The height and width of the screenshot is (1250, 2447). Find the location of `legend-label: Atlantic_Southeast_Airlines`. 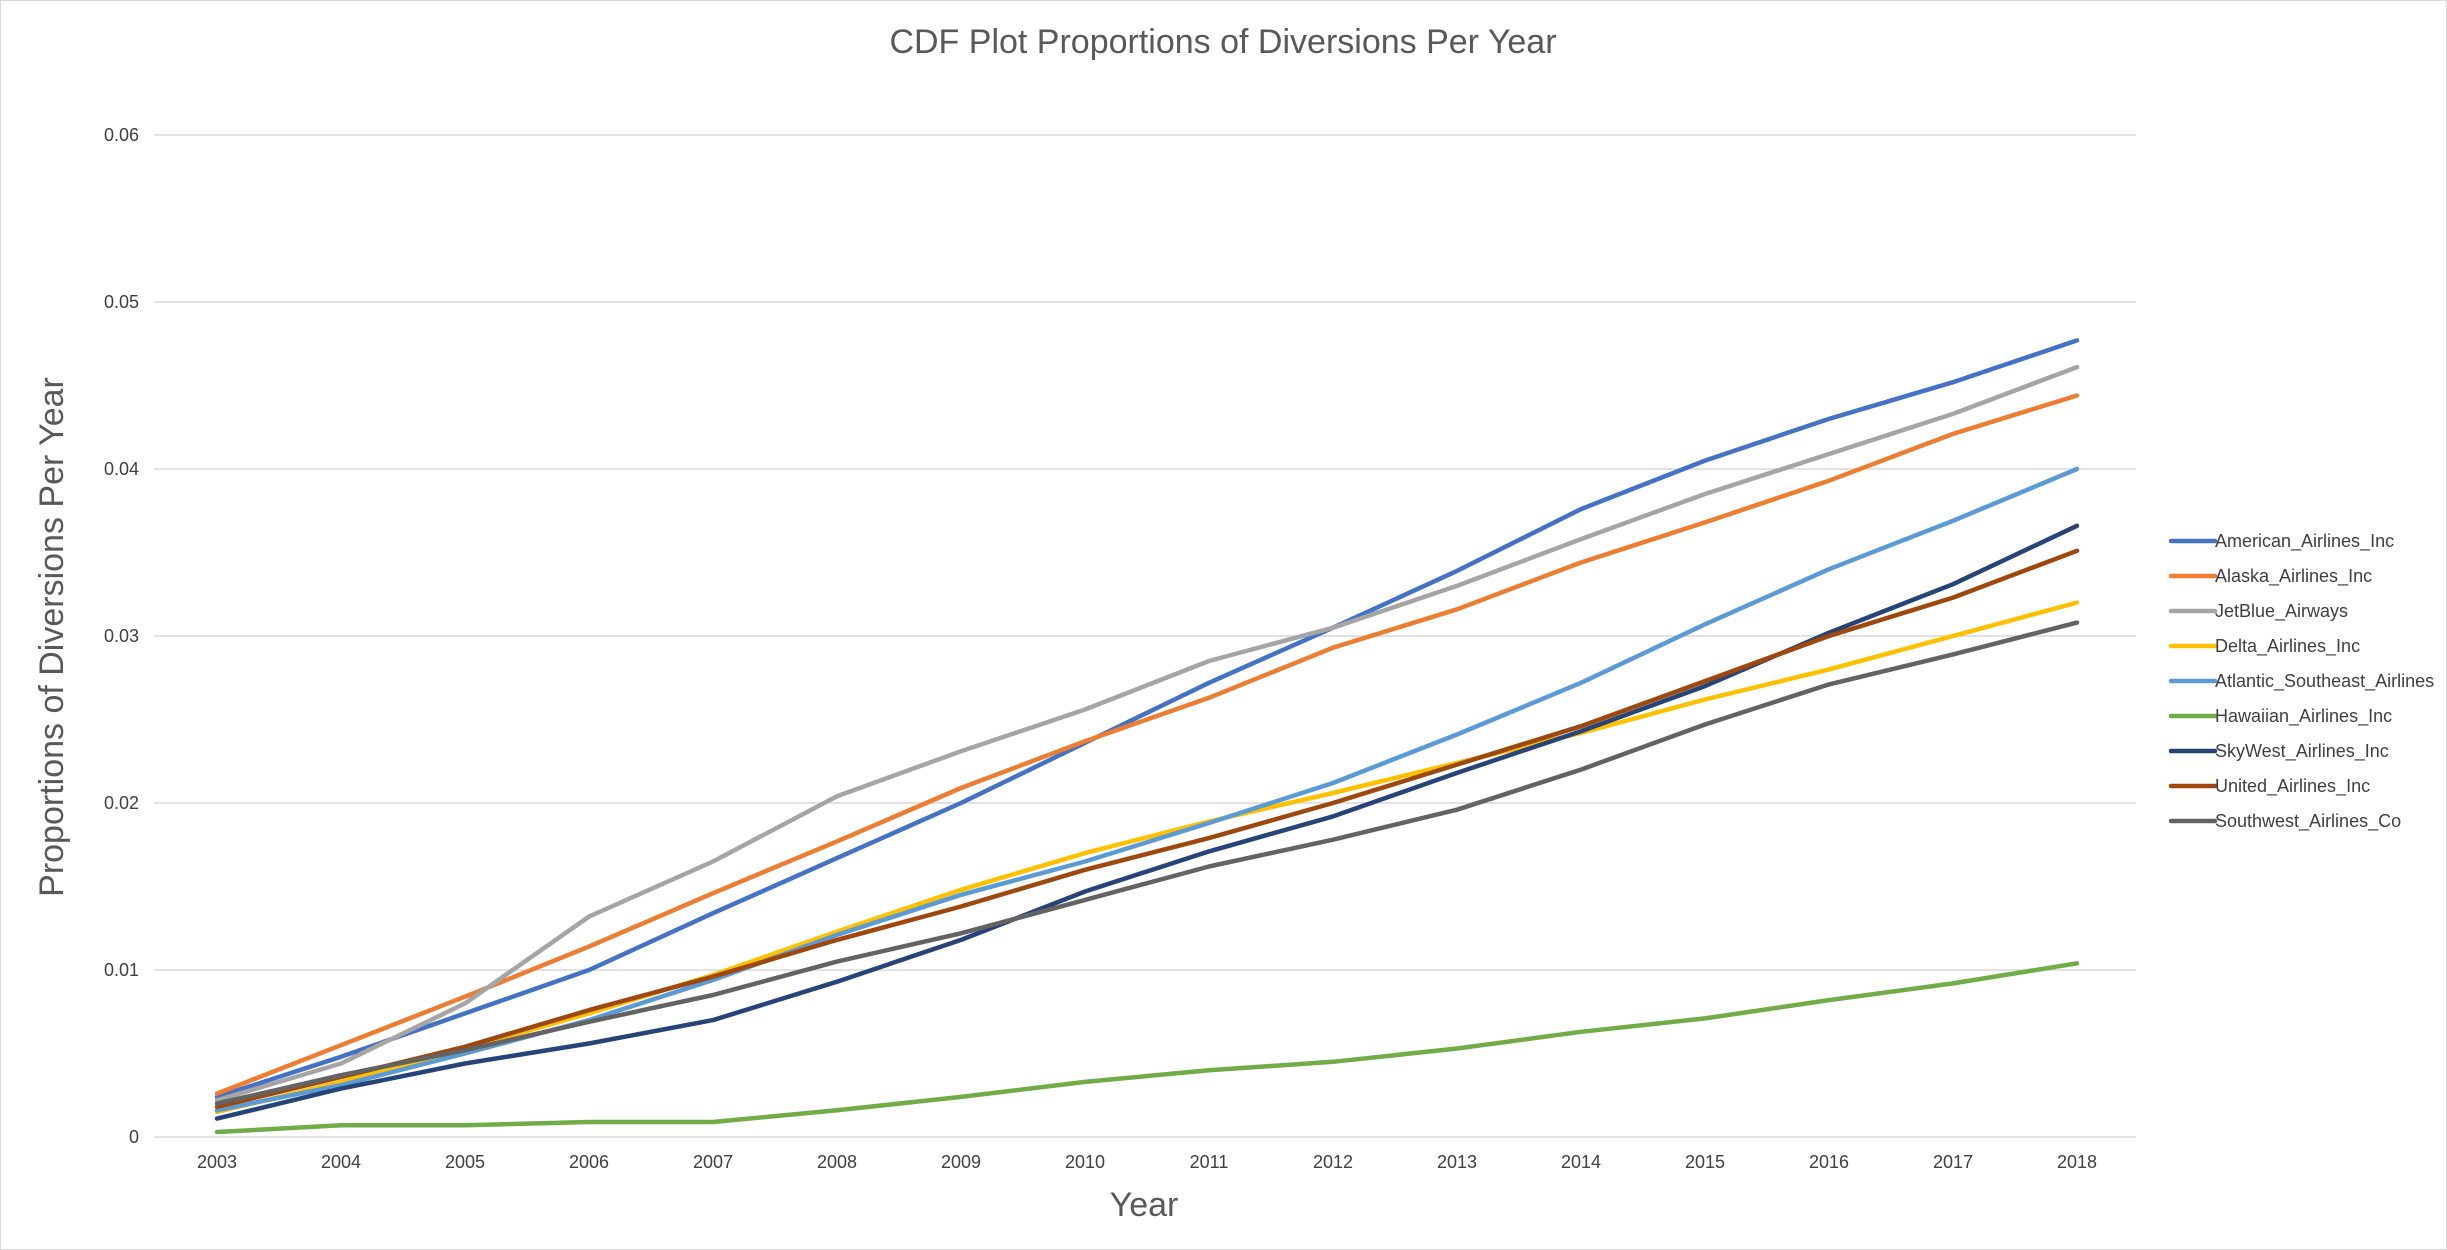

legend-label: Atlantic_Southeast_Airlines is located at coordinates (2324, 681).